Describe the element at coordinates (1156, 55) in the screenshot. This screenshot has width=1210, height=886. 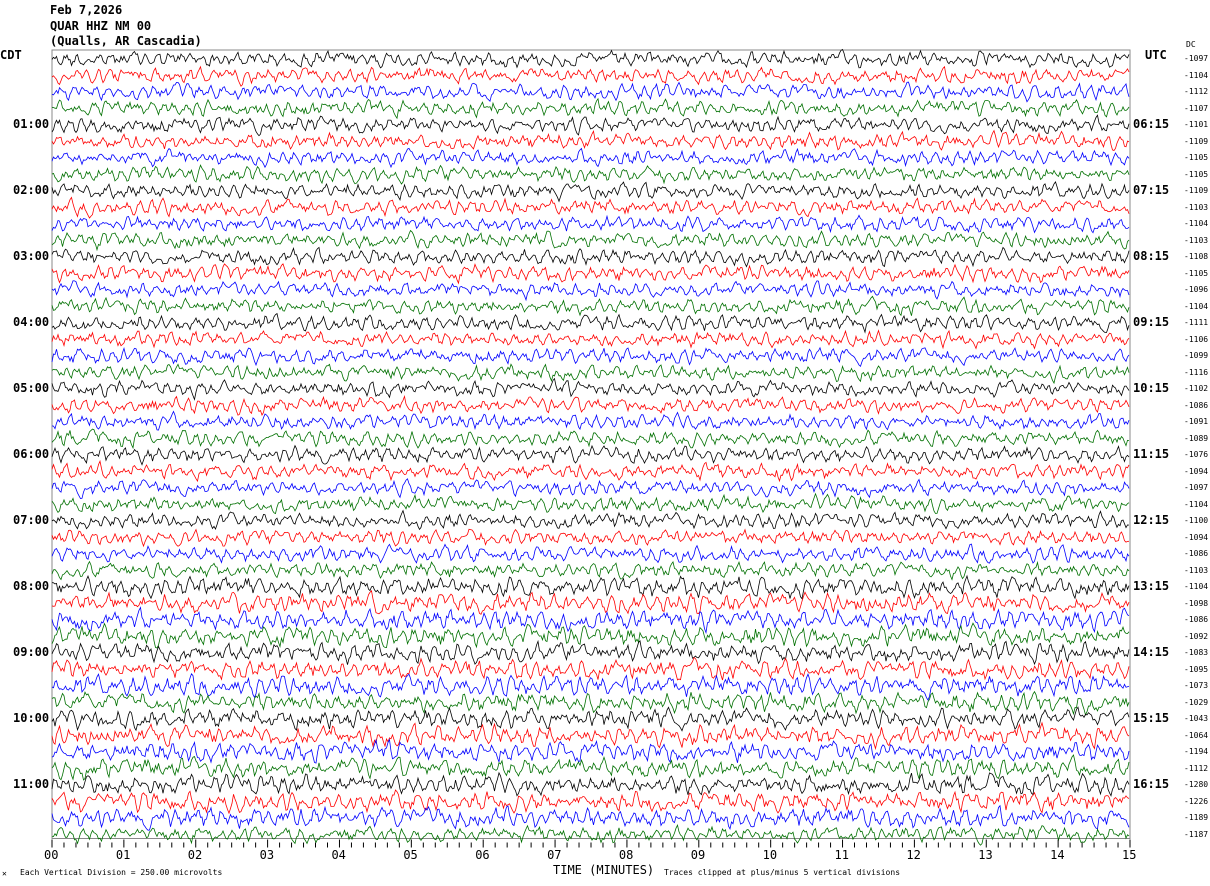
I see `right-timezone: UTC` at that location.